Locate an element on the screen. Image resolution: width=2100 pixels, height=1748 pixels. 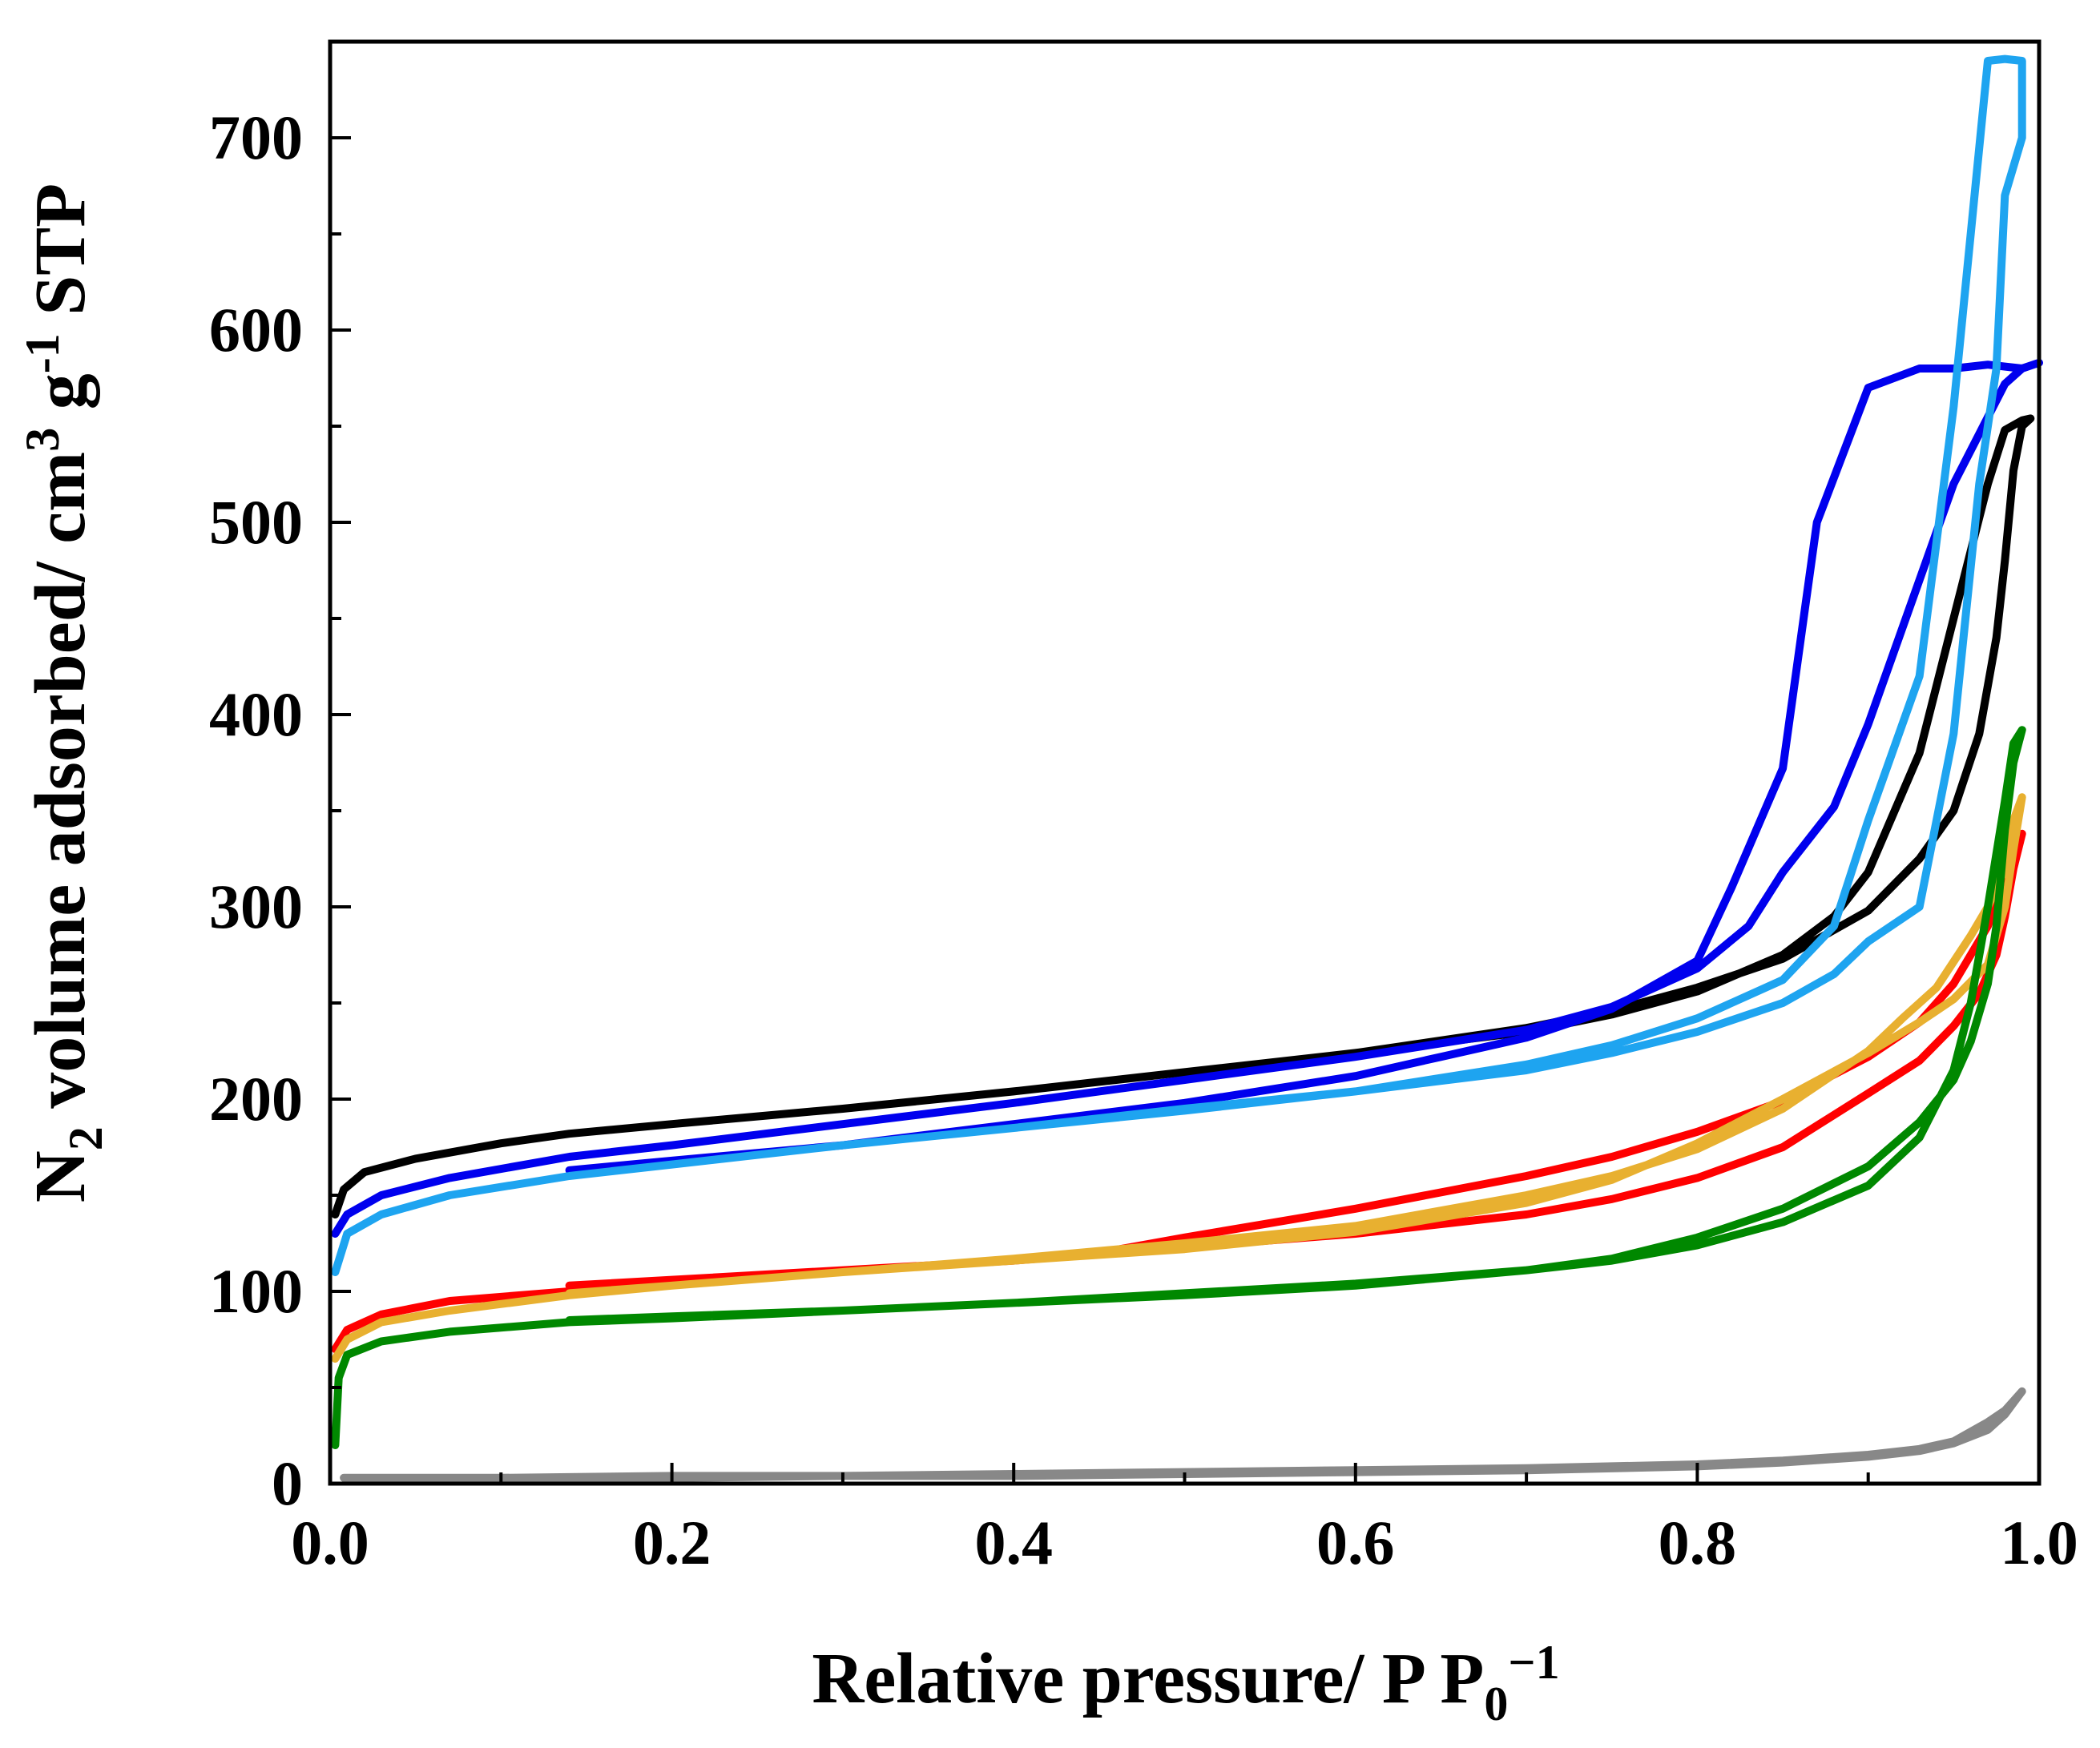
y-axis-label: N2 volume adsorbed/ cm3 g-1 STP is located at coordinates (64, 693).